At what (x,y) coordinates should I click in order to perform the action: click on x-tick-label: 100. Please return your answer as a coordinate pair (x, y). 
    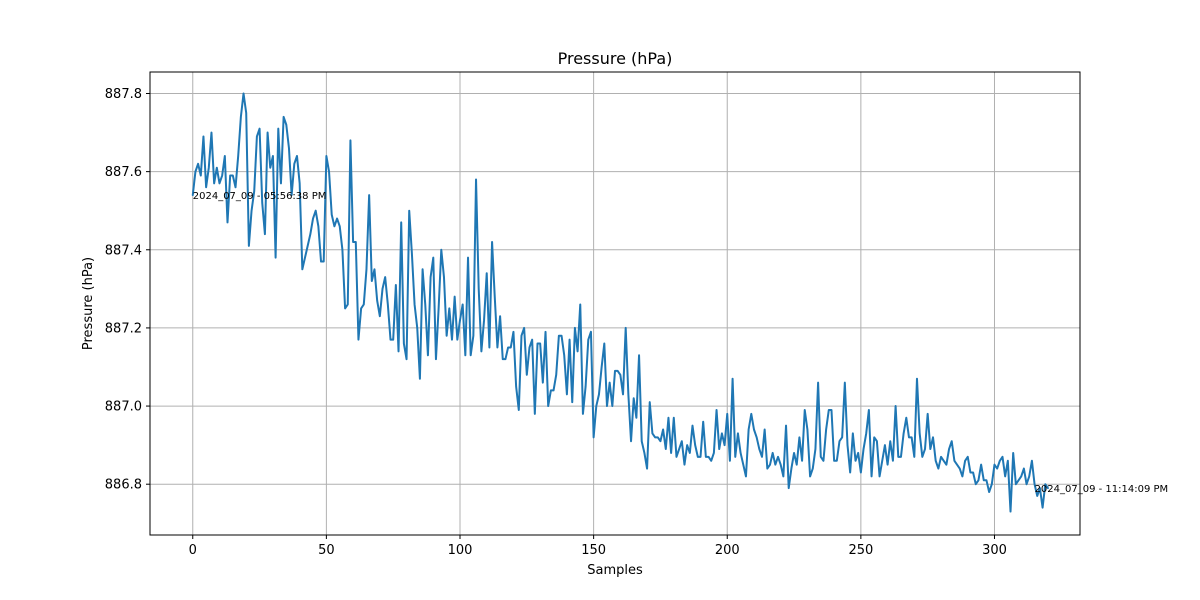
    Looking at the image, I should click on (460, 550).